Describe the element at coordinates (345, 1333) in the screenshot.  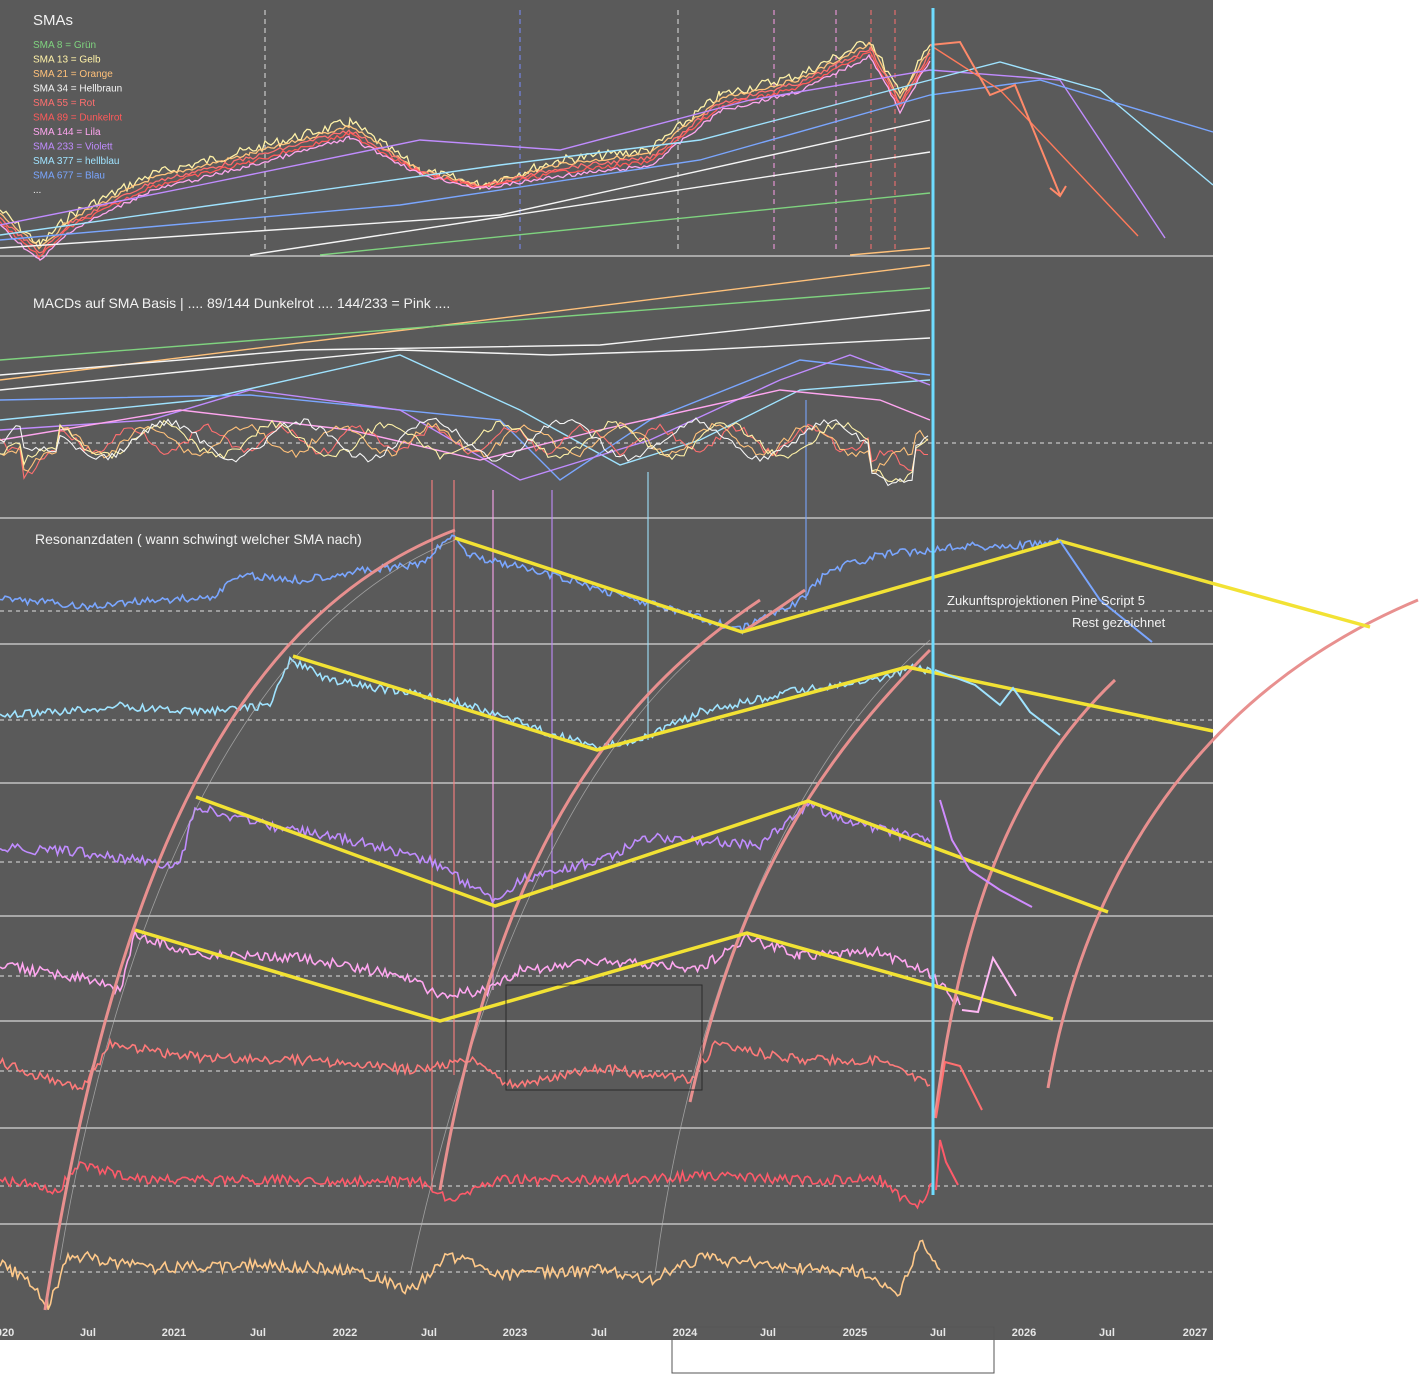
I see `x-tick-label: 2022` at that location.